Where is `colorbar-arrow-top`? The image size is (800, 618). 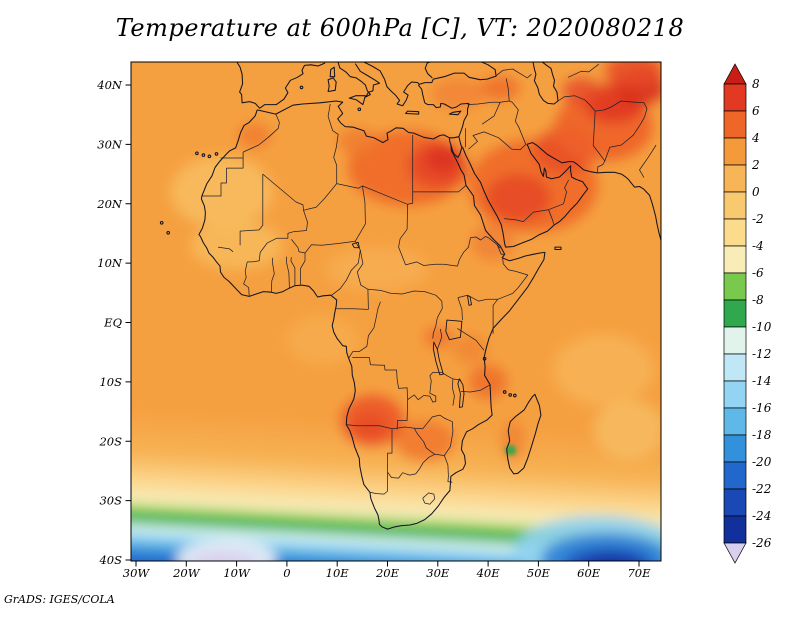
colorbar-arrow-top is located at coordinates (735, 74).